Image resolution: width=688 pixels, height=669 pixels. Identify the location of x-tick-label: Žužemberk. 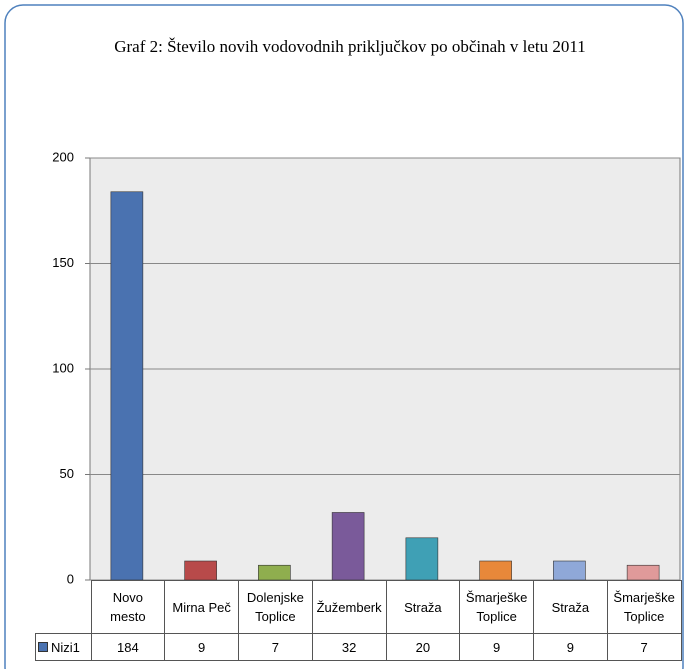
(349, 607).